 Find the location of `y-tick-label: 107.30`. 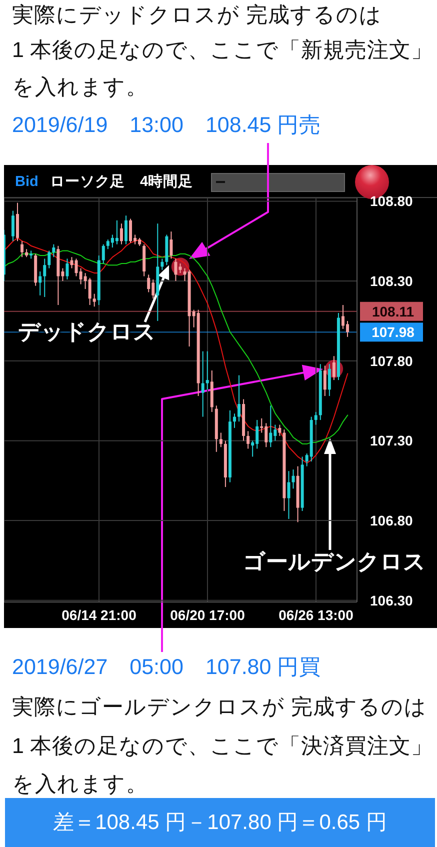

y-tick-label: 107.30 is located at coordinates (392, 440).